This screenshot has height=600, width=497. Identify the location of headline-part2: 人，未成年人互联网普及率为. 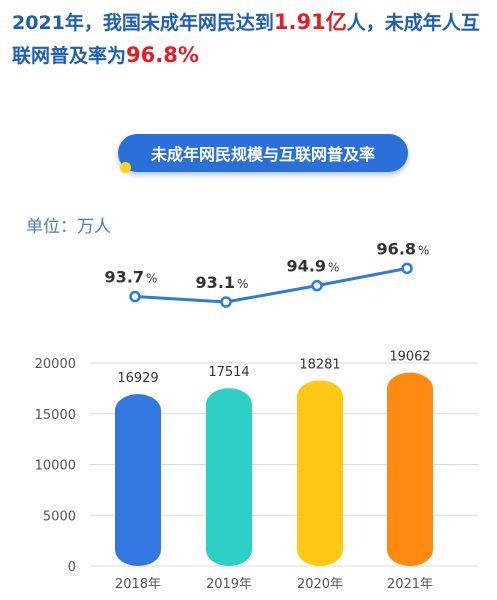
(246, 39).